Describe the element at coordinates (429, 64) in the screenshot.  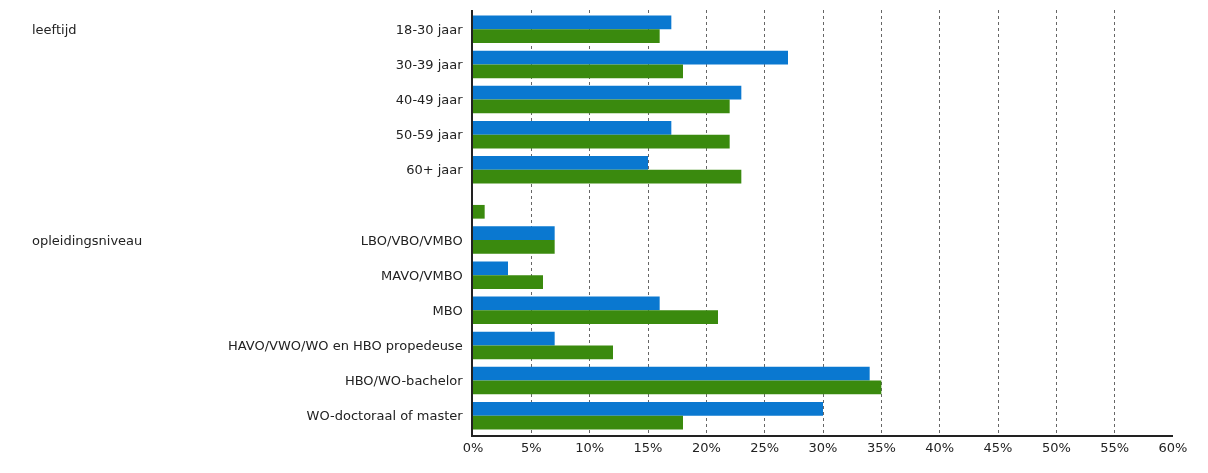
I see `y-tick-label: 30-39 jaar` at that location.